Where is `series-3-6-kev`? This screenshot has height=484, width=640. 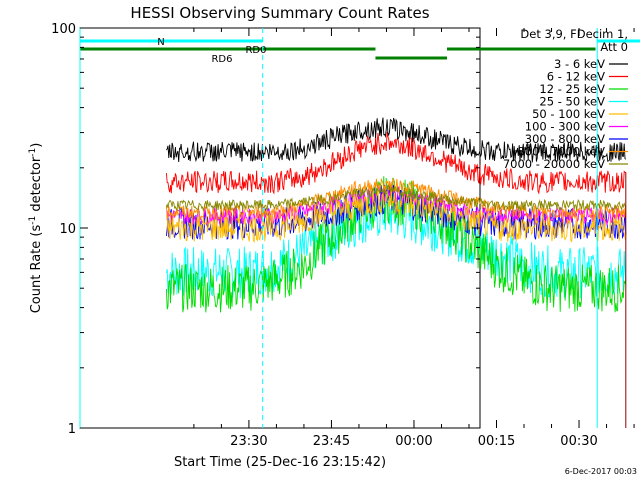 series-3-6-kev is located at coordinates (396, 140).